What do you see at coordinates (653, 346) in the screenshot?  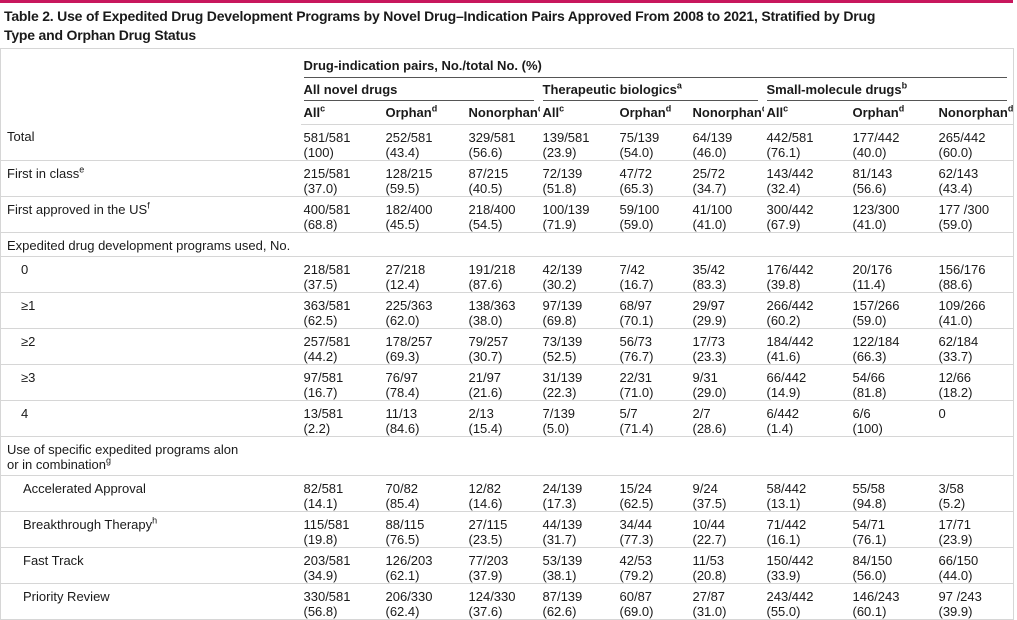 I see `table-cell: 56/73 (76.7)` at bounding box center [653, 346].